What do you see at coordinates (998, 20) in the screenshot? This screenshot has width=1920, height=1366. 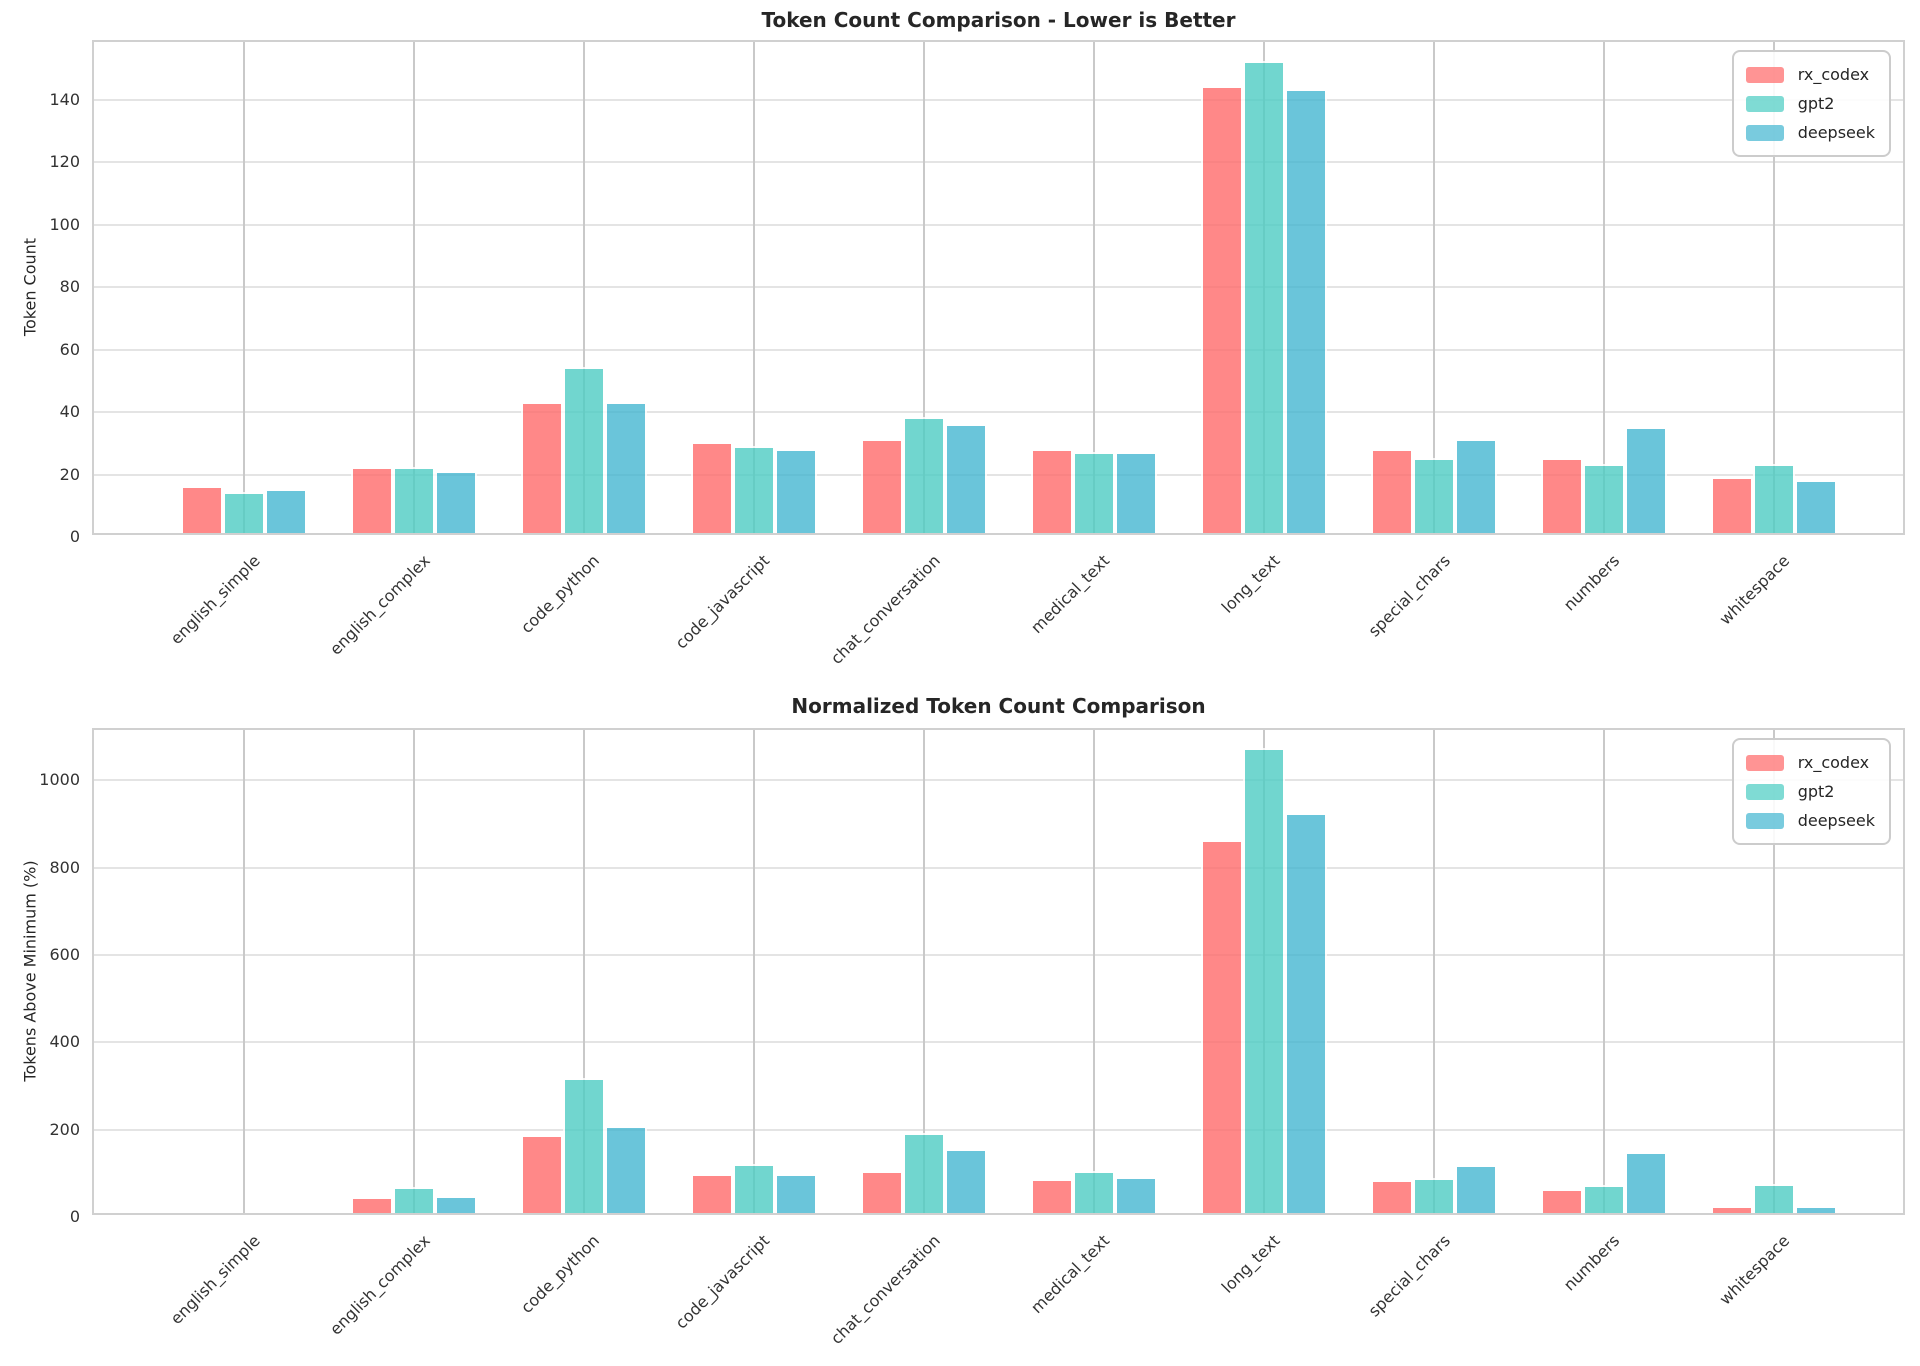 I see `chart1-title: Token Count Comparison - Lower is Better` at bounding box center [998, 20].